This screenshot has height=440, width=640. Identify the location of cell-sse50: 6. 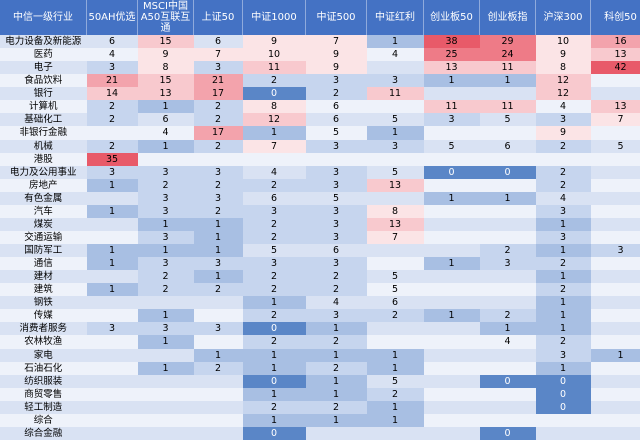
(218, 42).